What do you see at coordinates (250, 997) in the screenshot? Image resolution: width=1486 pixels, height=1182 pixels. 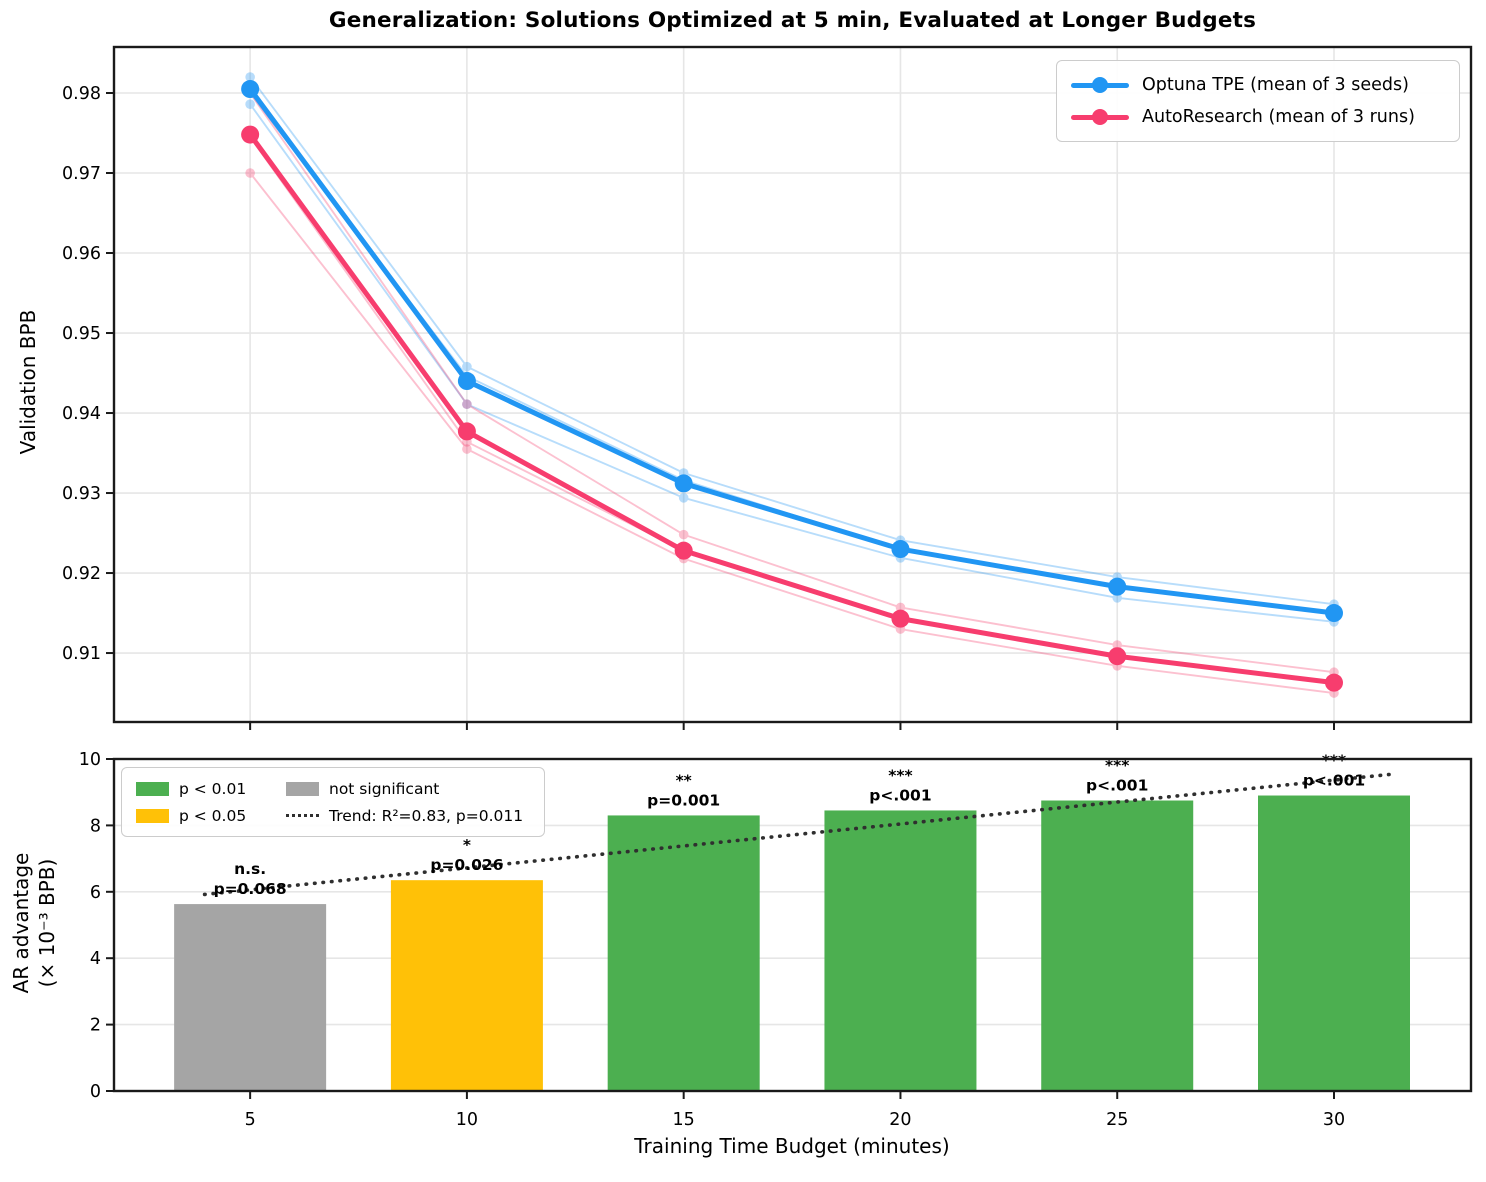 I see `bar-5min` at bounding box center [250, 997].